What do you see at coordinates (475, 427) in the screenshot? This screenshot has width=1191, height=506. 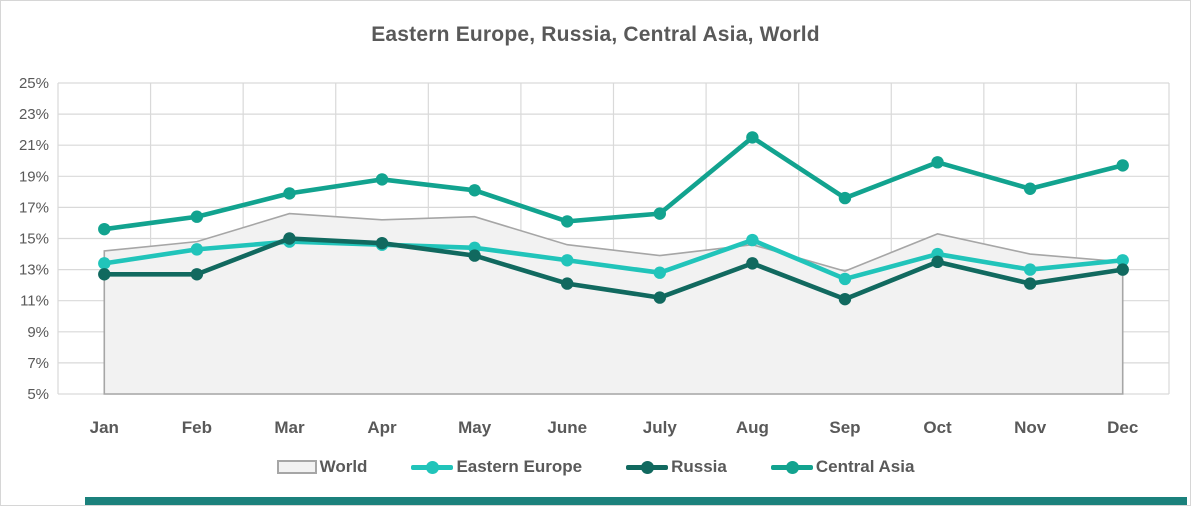 I see `x-tick-label: May` at bounding box center [475, 427].